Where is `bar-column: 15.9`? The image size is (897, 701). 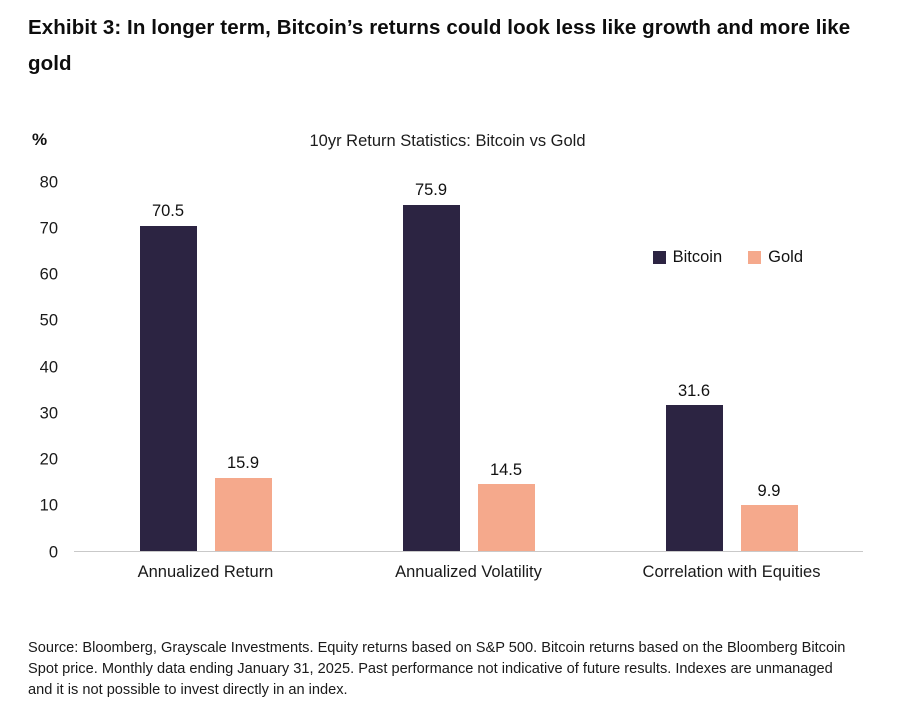 bar-column: 15.9 is located at coordinates (243, 366).